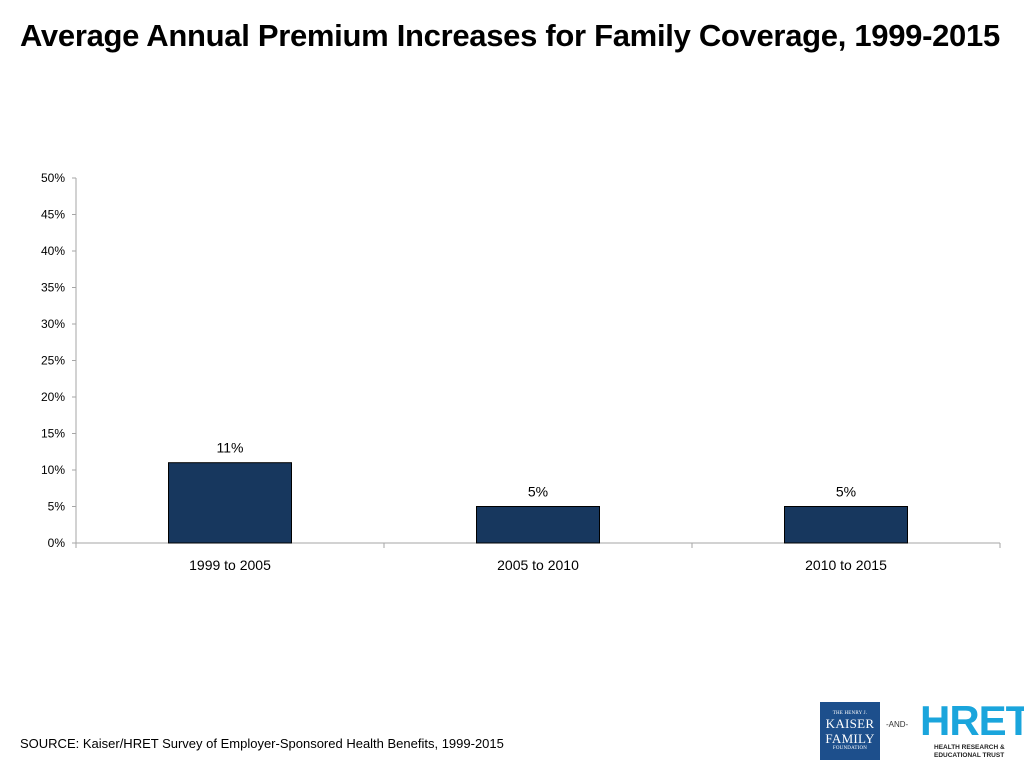  What do you see at coordinates (53, 288) in the screenshot?
I see `y-tick-label: 35%` at bounding box center [53, 288].